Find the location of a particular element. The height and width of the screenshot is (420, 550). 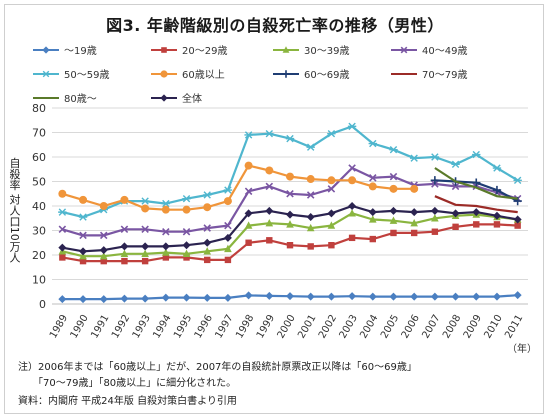

x-tick-label: 1993 is located at coordinates (142, 327).